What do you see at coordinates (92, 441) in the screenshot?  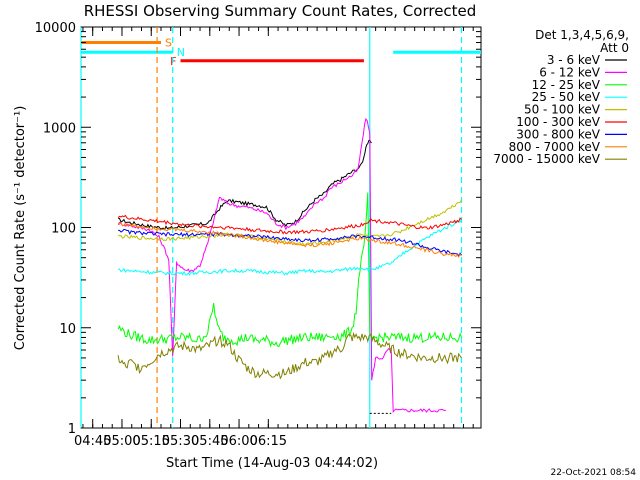 I see `x-tick-label: 04:45` at bounding box center [92, 441].